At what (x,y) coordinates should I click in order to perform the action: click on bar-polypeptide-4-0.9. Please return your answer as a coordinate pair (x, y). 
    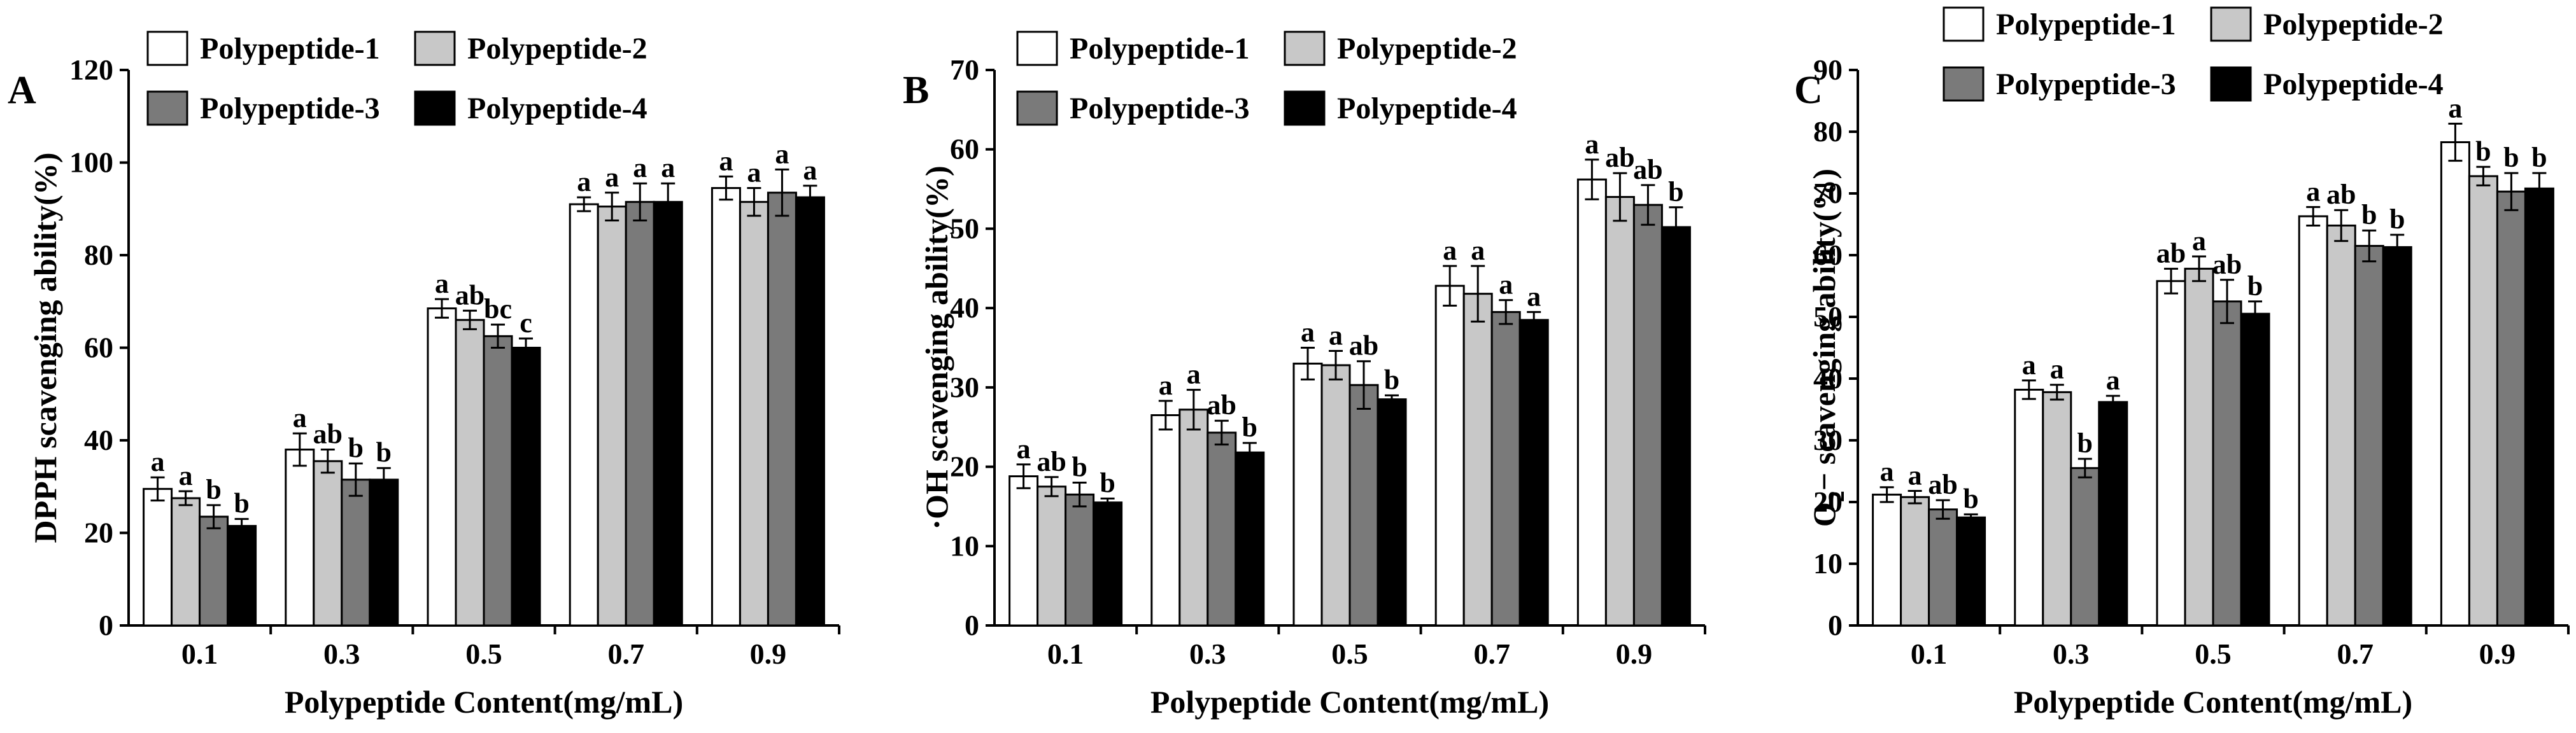
    Looking at the image, I should click on (2539, 407).